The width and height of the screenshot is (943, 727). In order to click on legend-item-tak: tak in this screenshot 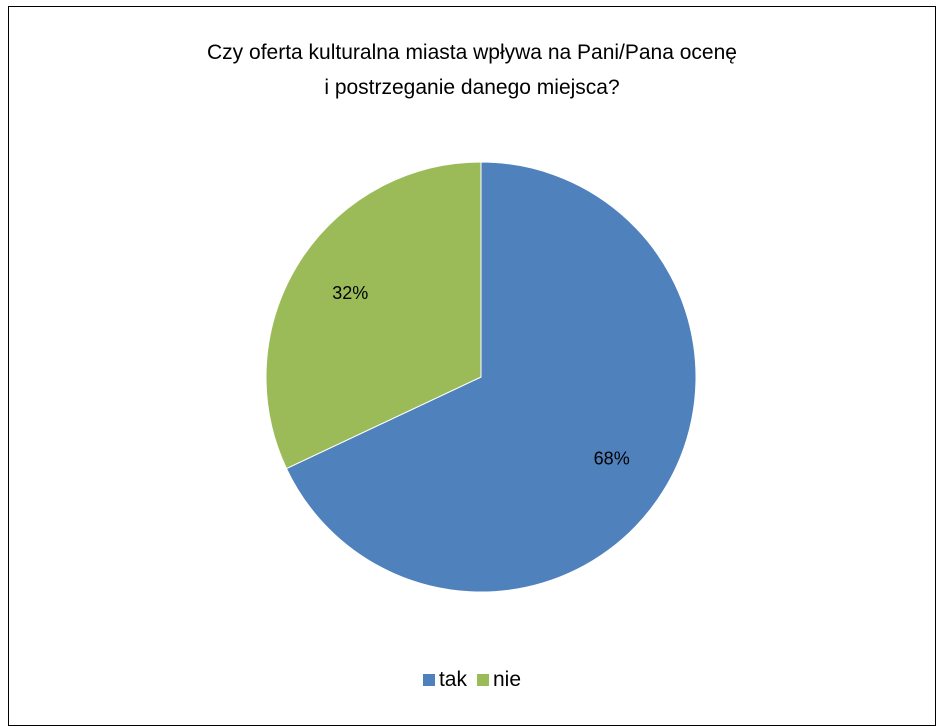, I will do `click(444, 680)`.